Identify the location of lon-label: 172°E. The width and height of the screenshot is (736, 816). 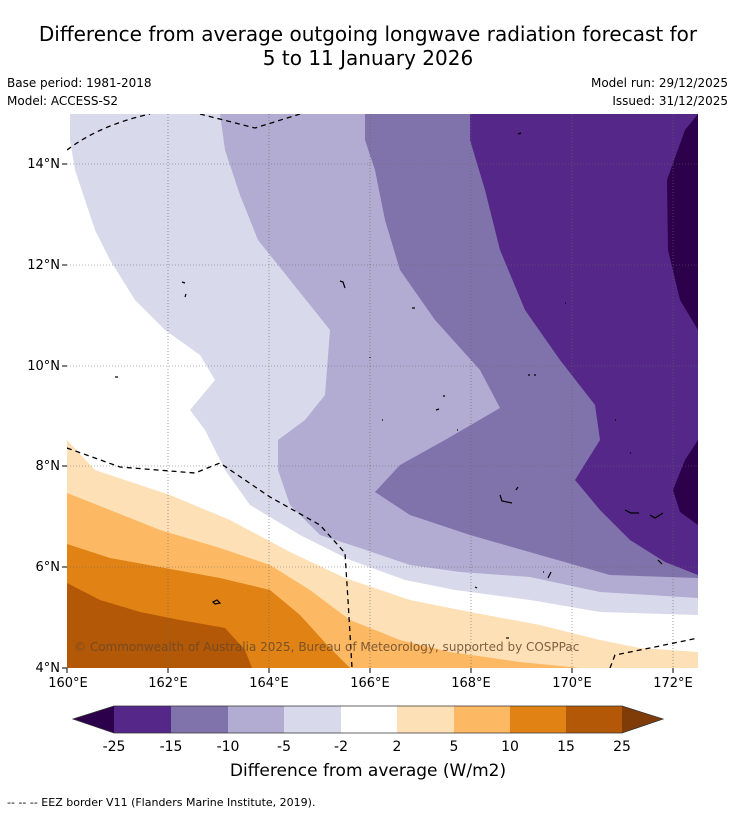
(673, 683).